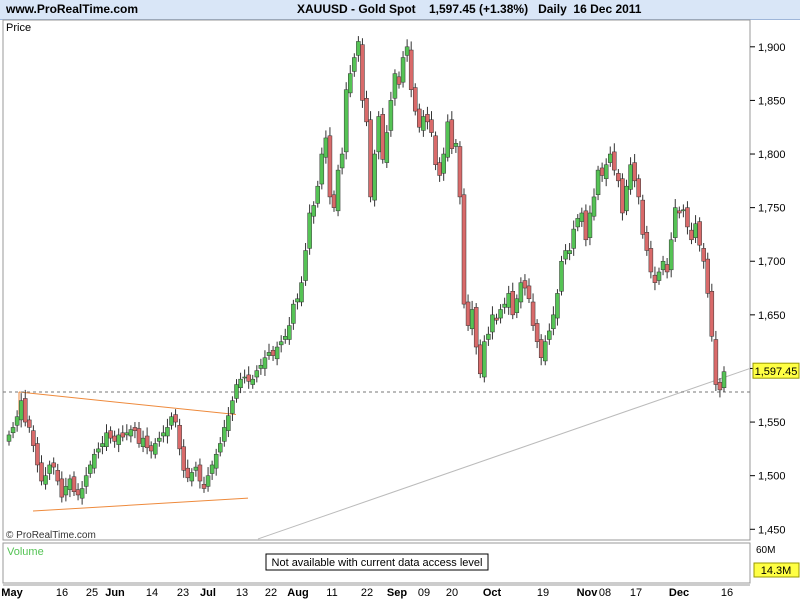 The height and width of the screenshot is (600, 800). Describe the element at coordinates (772, 530) in the screenshot. I see `y-tick-label: 1,450` at that location.